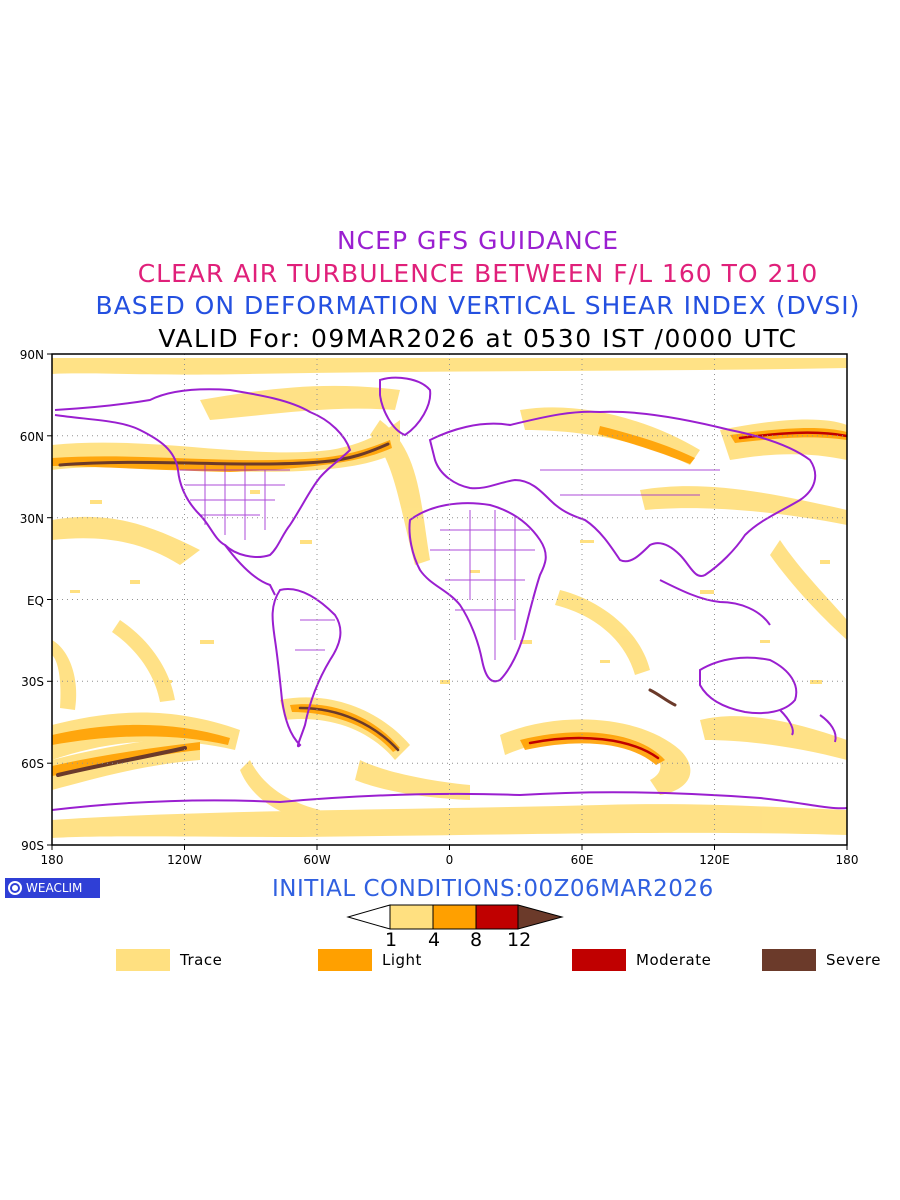 Image resolution: width=900 pixels, height=1200 pixels. Describe the element at coordinates (32, 682) in the screenshot. I see `lat-label-30s: 30S` at that location.